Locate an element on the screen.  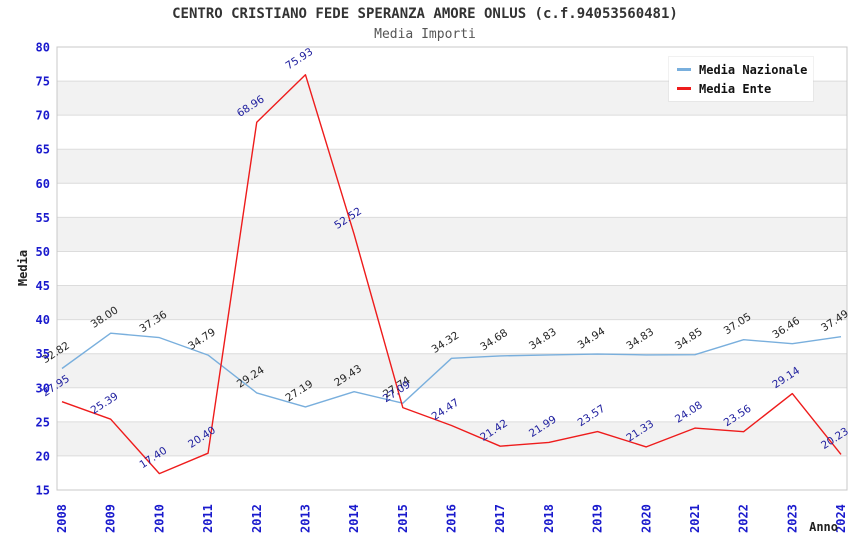
x-tick-label: 2015 is located at coordinates (403, 518).